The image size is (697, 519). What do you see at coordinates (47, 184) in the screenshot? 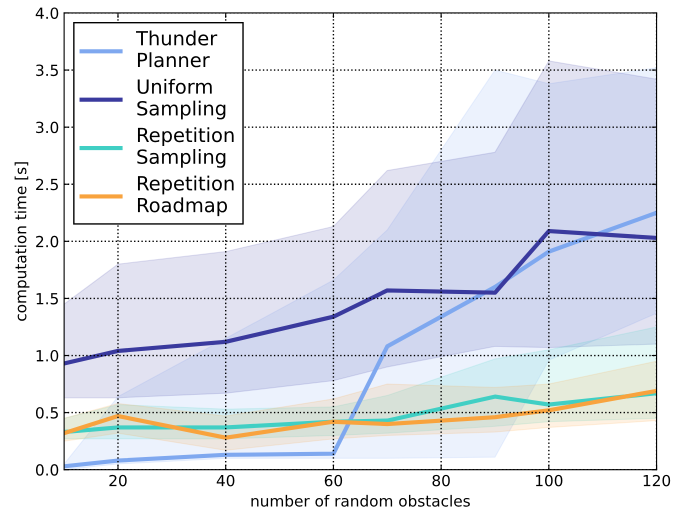
I see `y-tick-label: 2.5` at bounding box center [47, 184].